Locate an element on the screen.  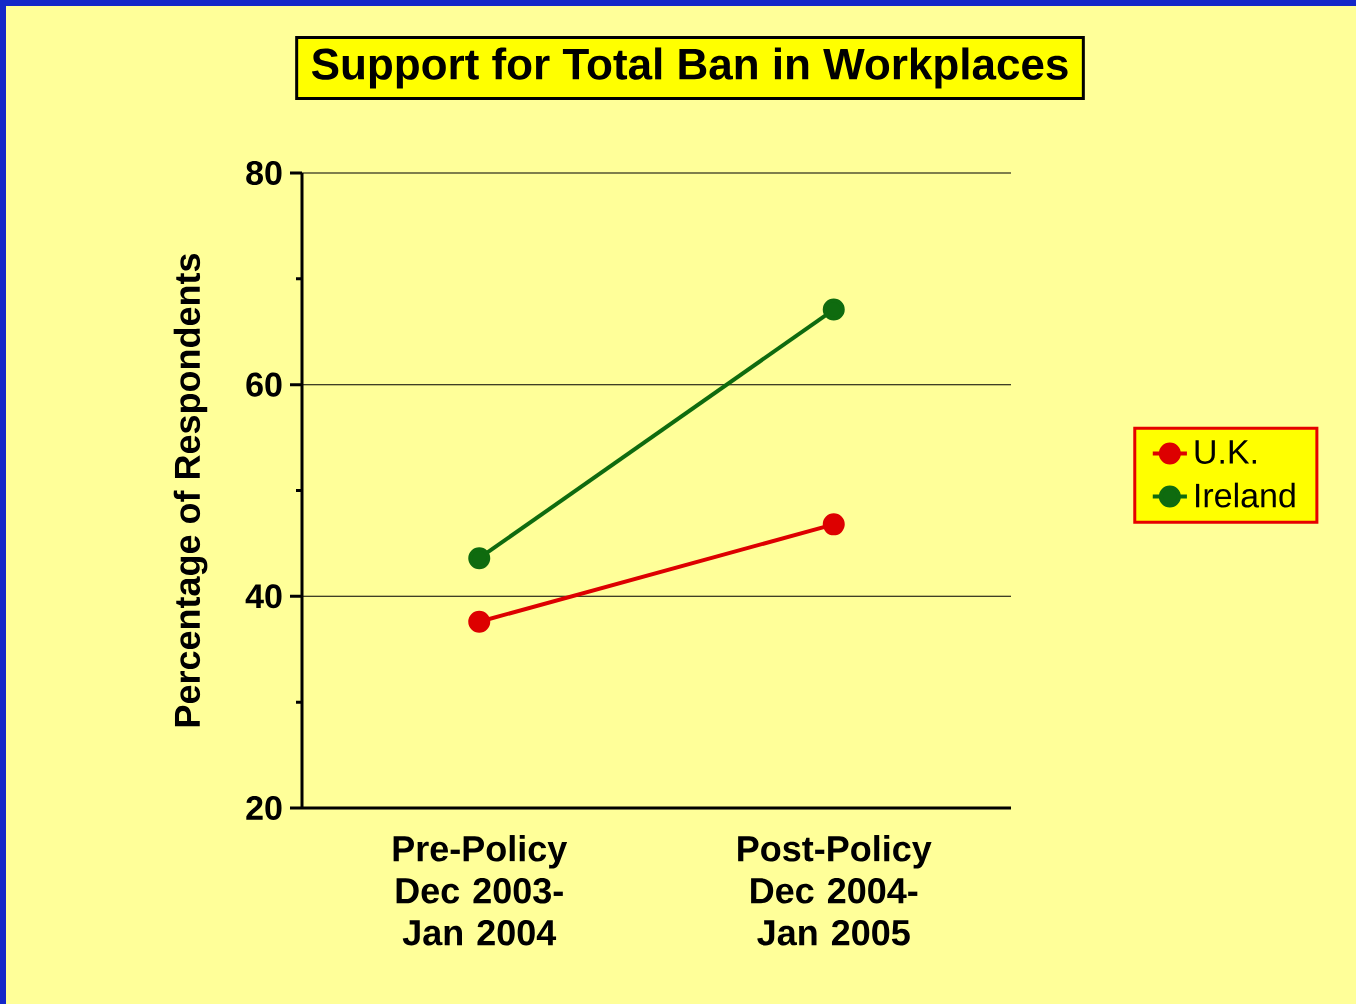
x-tick-label: Post-Policy Dec 2004- Jan 2005 is located at coordinates (835, 890).